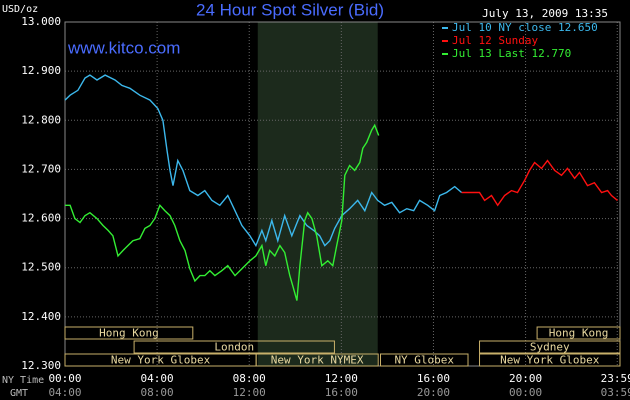 The image size is (630, 400). Describe the element at coordinates (41, 365) in the screenshot. I see `y-tick-label: 12.300` at that location.